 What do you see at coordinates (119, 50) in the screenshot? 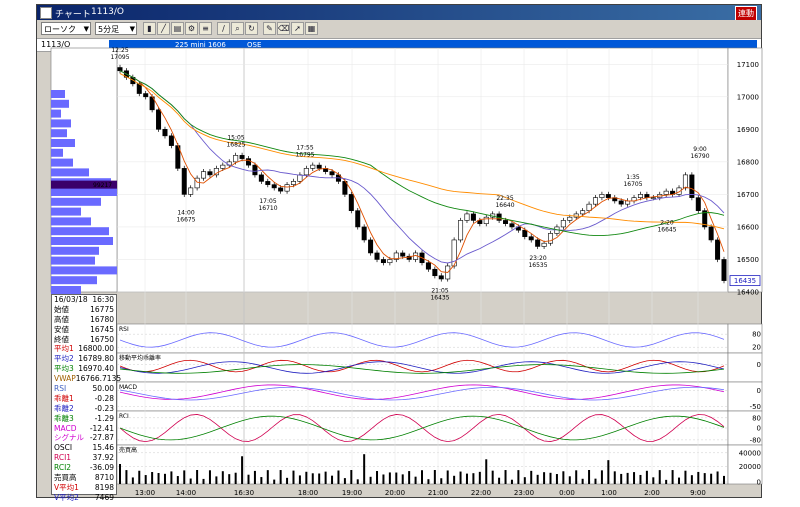
I see `annotation-time: 12:25` at bounding box center [119, 50].